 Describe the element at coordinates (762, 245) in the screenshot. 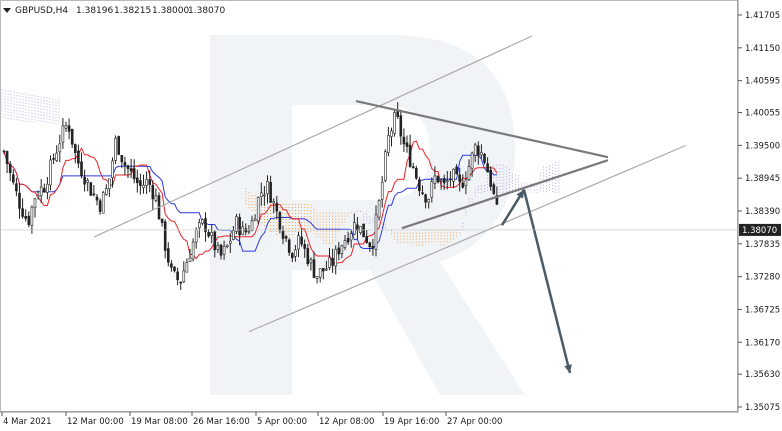

I see `price-label: 1.37835` at that location.